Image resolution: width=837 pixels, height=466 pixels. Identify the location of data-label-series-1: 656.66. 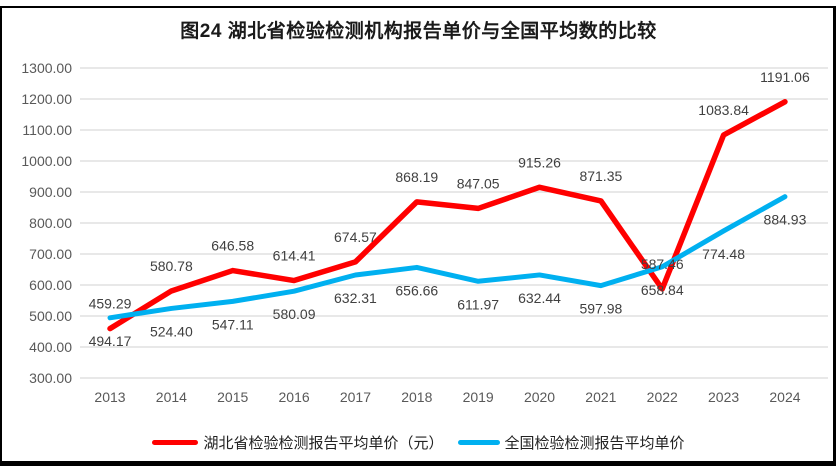
(416, 290).